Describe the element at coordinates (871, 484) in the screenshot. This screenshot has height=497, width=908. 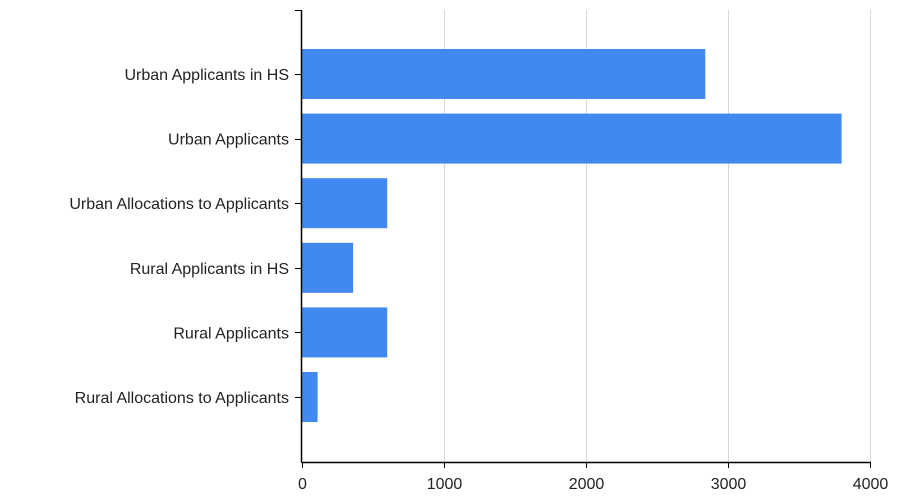
I see `x-tick-label: 4000` at that location.